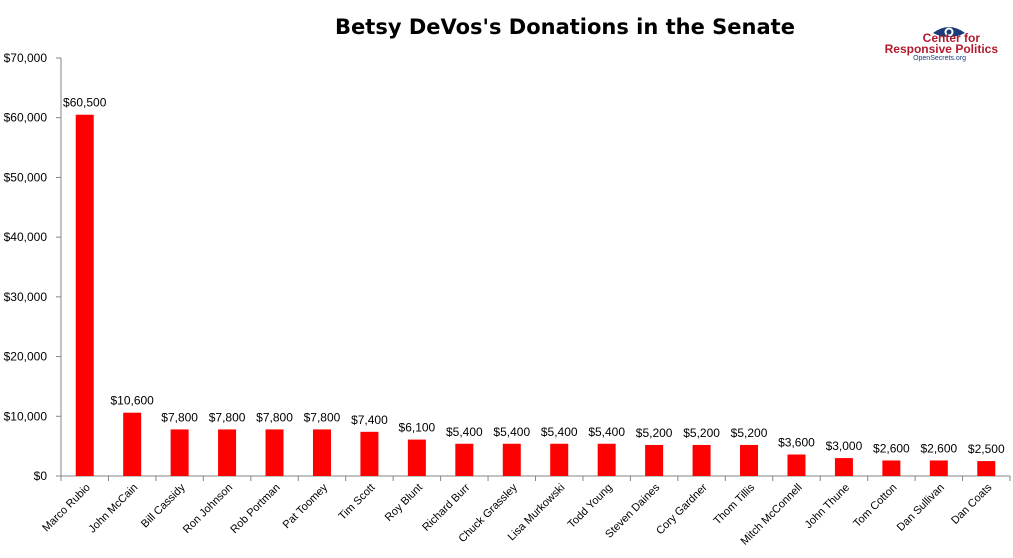  I want to click on bar-value-label: $7,400, so click(369, 420).